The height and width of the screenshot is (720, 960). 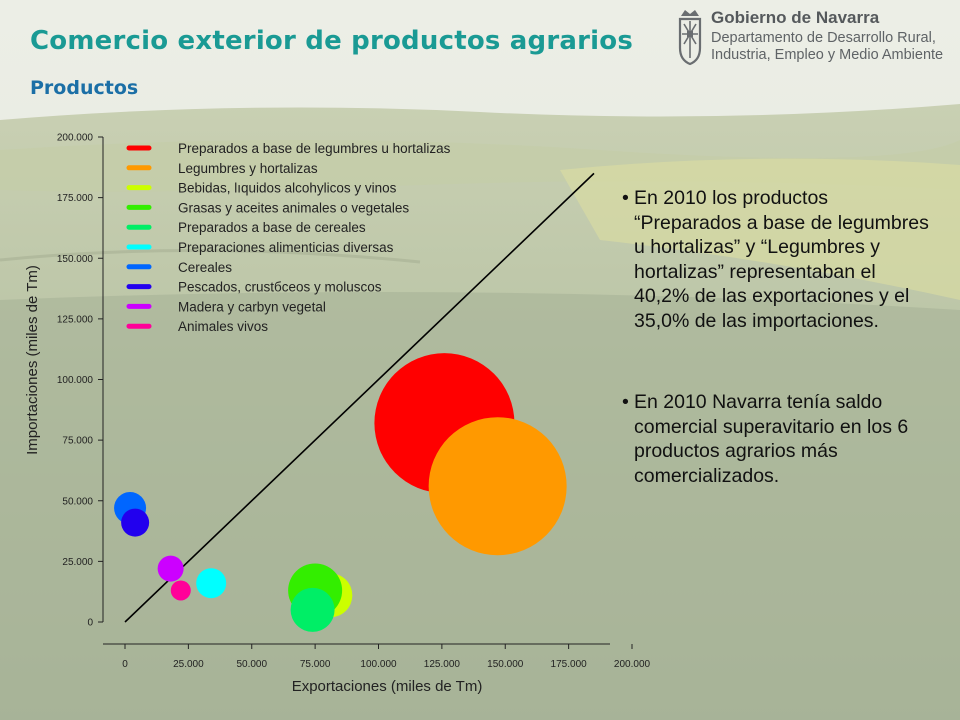 What do you see at coordinates (77, 562) in the screenshot?
I see `y-tick-label: 25.000` at bounding box center [77, 562].